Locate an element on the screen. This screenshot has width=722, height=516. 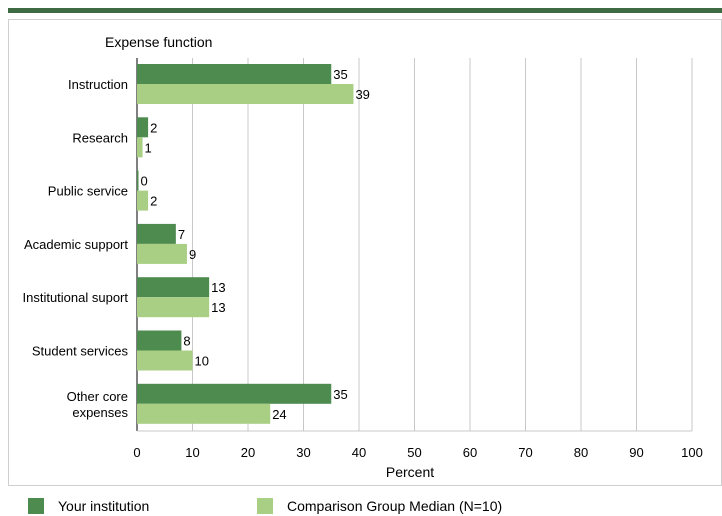
category-label-0: Instruction is located at coordinates (98, 84).